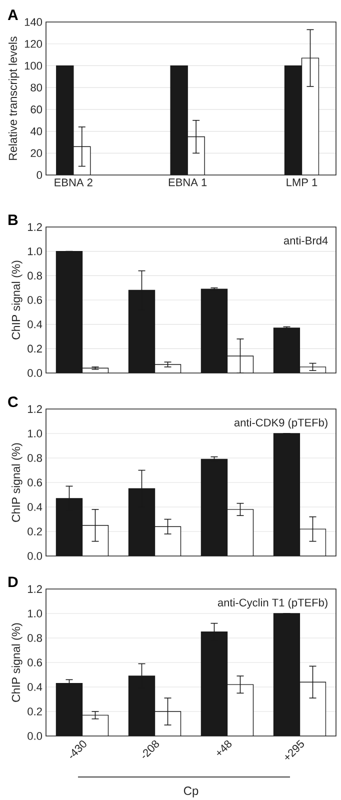 This screenshot has height=800, width=341. What do you see at coordinates (14, 98) in the screenshot?
I see `y-axis-title: Relative transcript levels` at bounding box center [14, 98].